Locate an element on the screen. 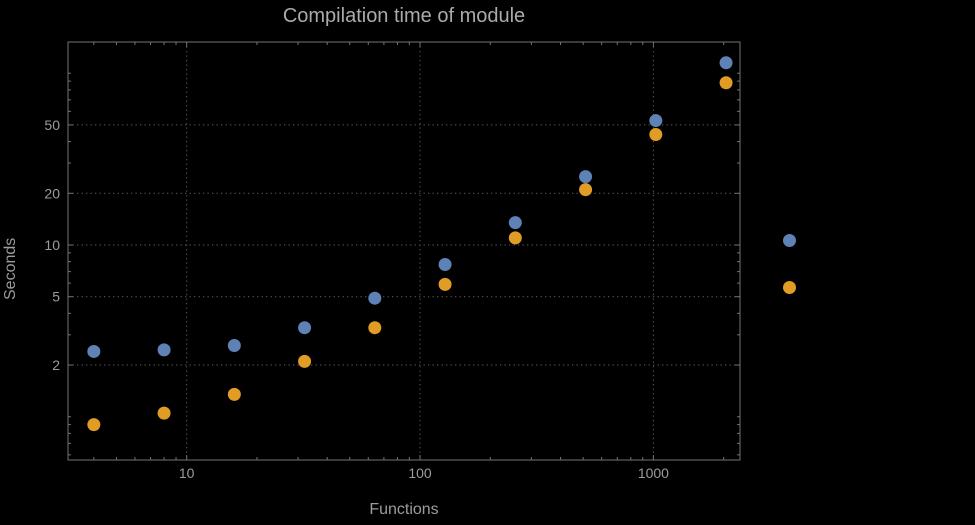 This screenshot has height=525, width=975. y-tick-label: 50 is located at coordinates (52, 125).